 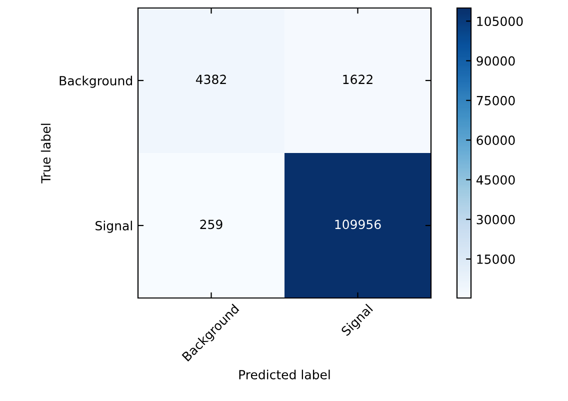 What do you see at coordinates (496, 259) in the screenshot?
I see `color-bar-label: 15000` at bounding box center [496, 259].